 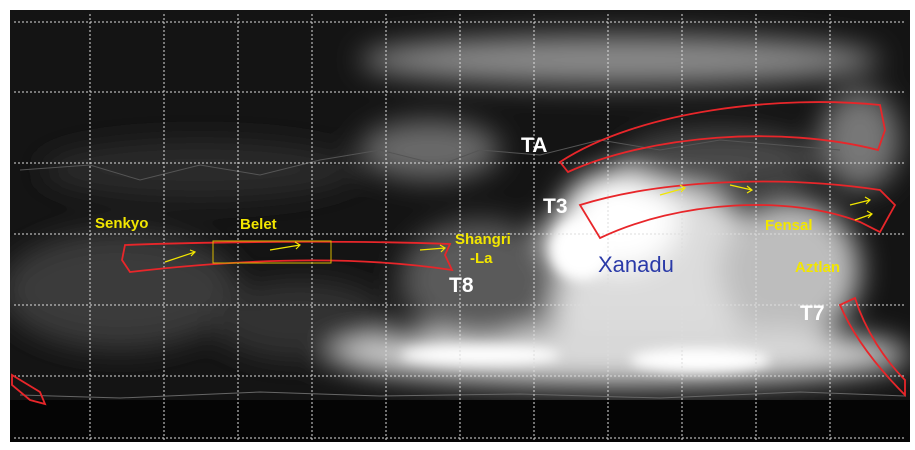 What do you see at coordinates (481, 258) in the screenshot?
I see `region-label: -La` at bounding box center [481, 258].